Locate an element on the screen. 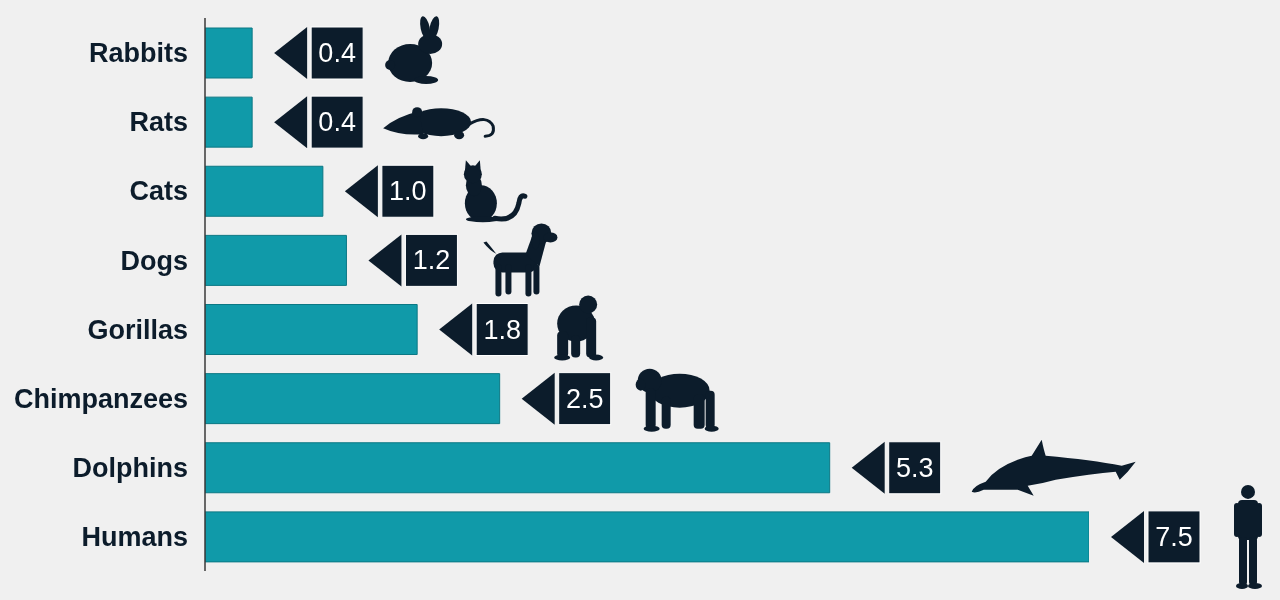  data-label: 1.0 is located at coordinates (408, 191).